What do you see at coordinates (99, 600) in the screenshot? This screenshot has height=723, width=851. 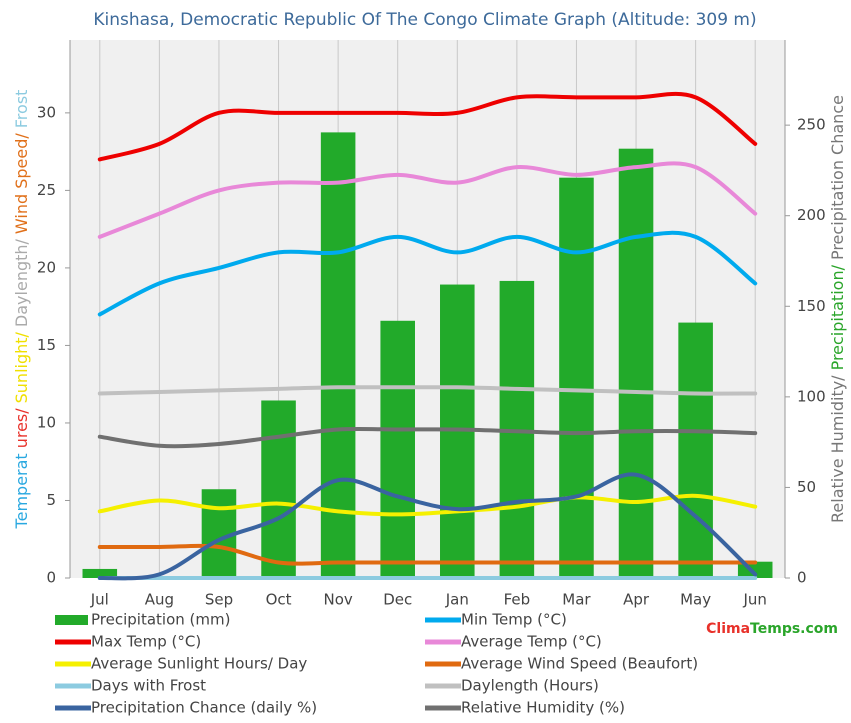 I see `x-tick-label: Jul` at bounding box center [99, 600].